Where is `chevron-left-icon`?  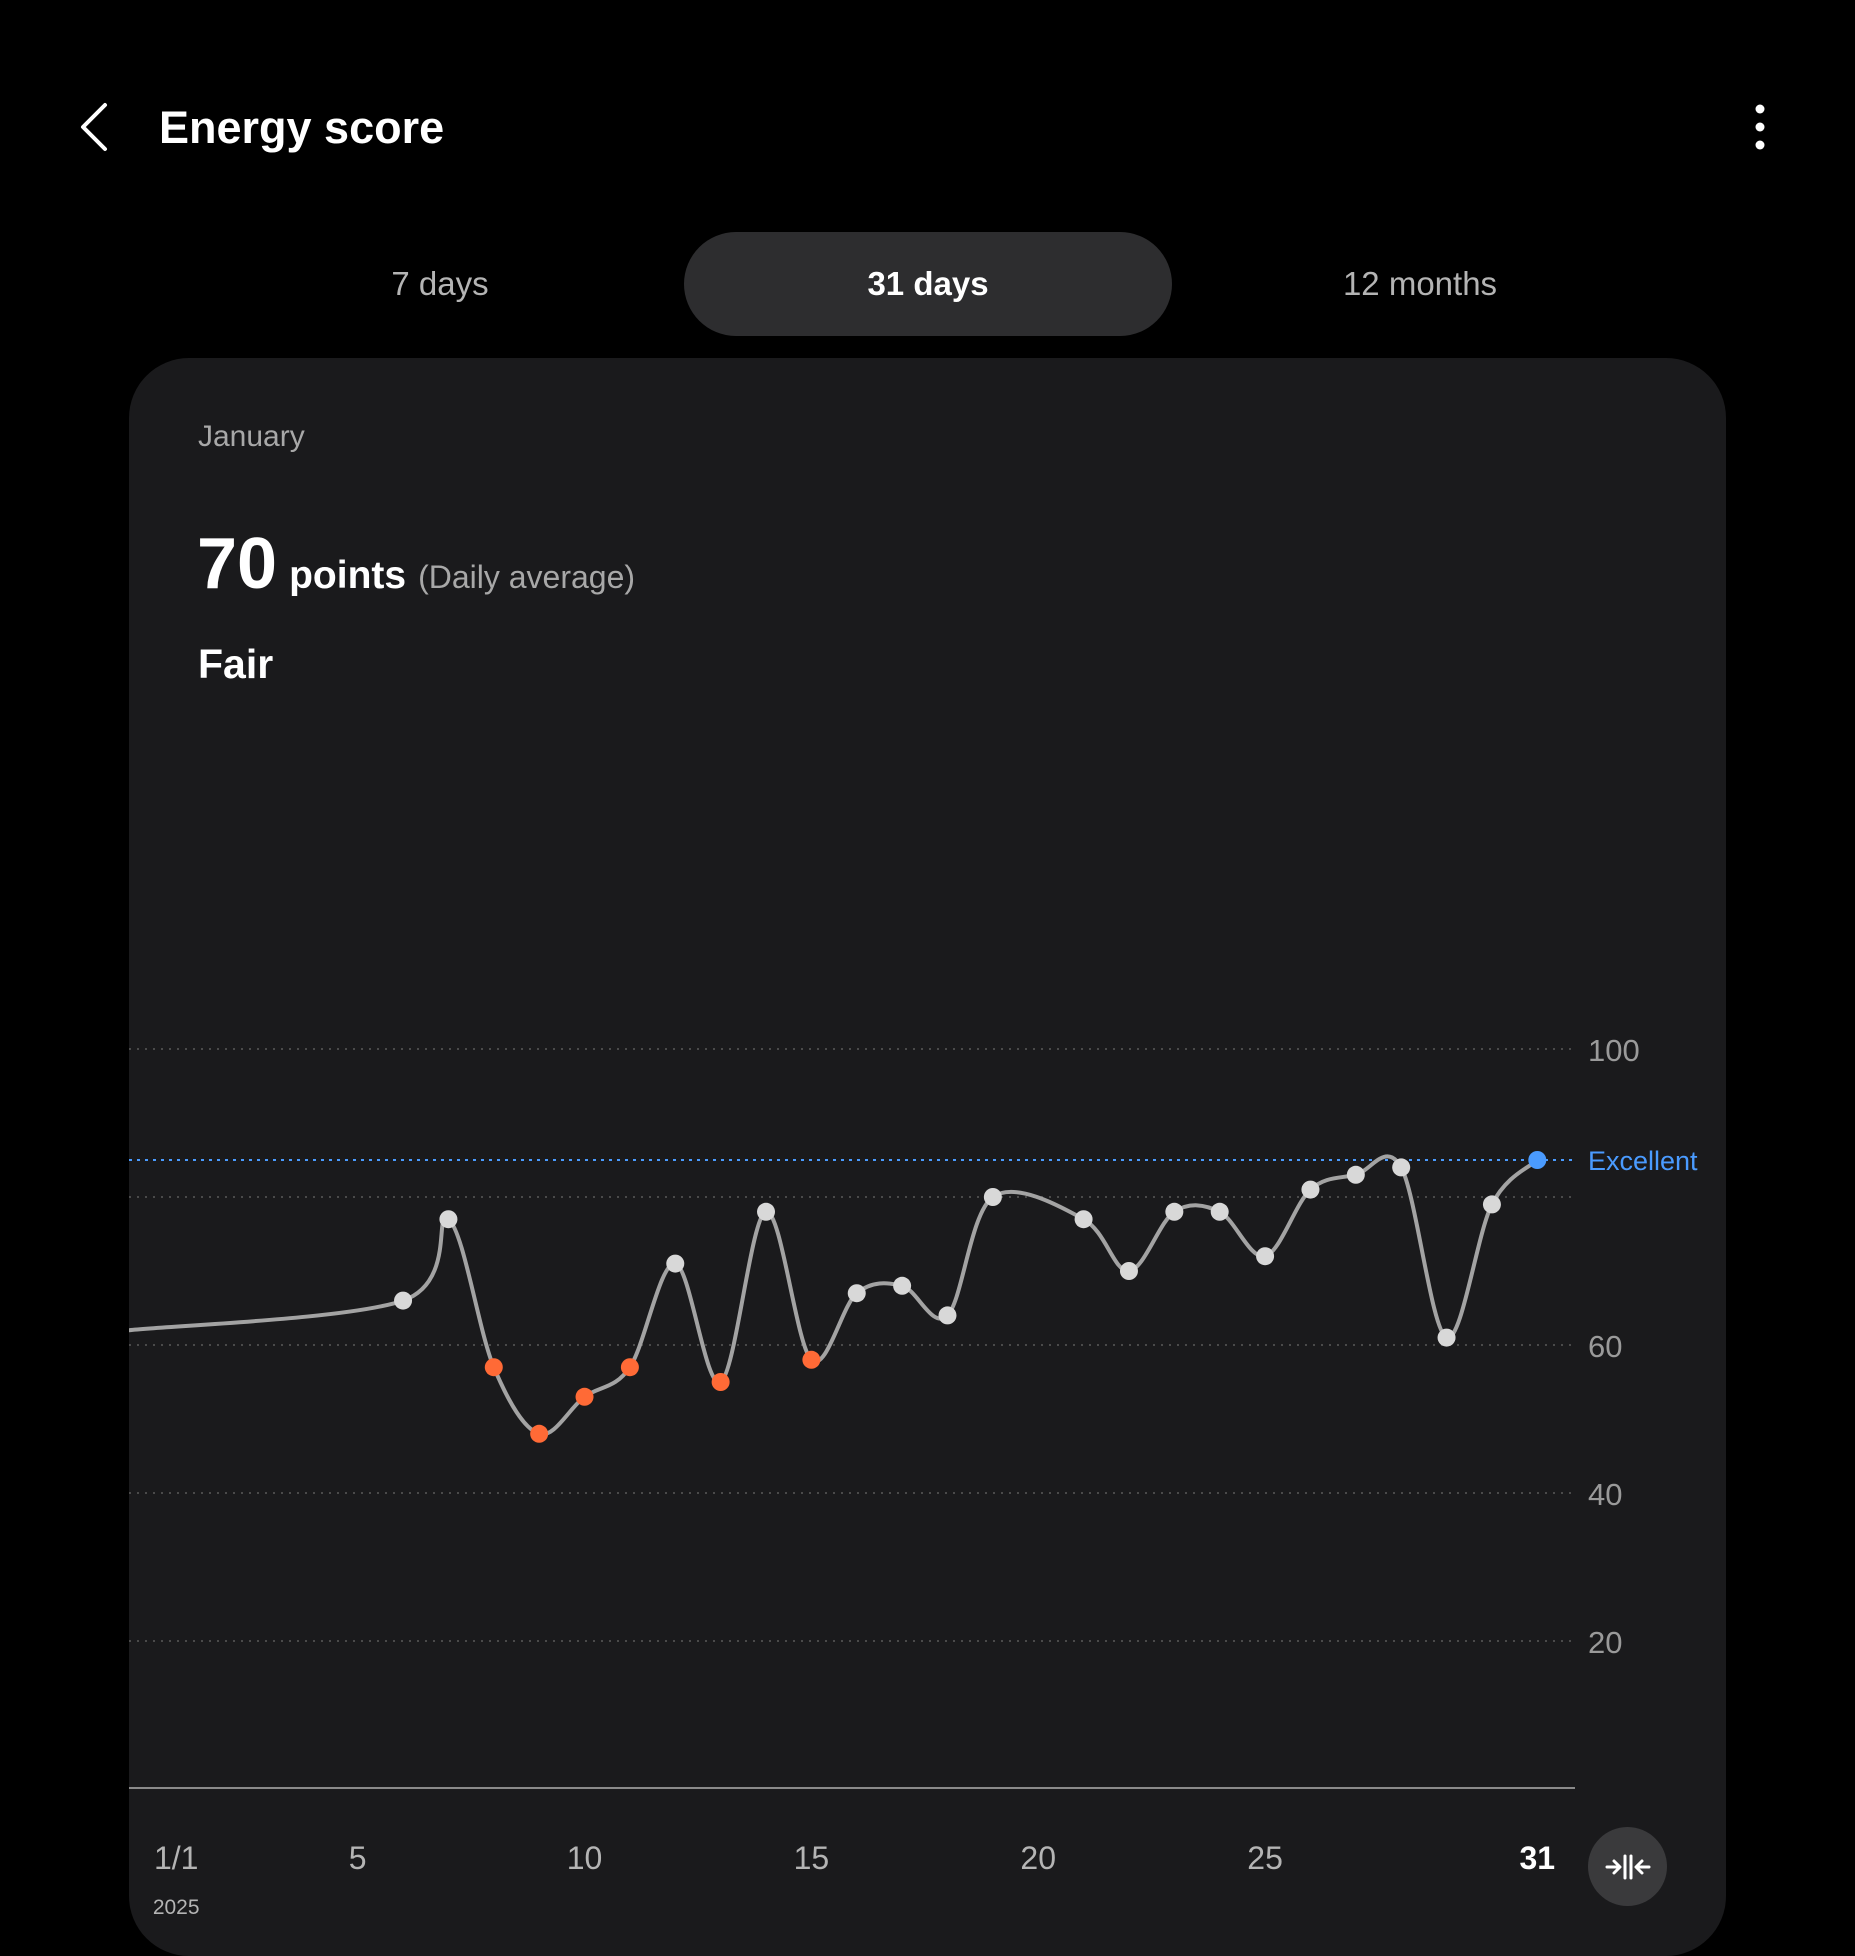
chevron-left-icon is located at coordinates (94, 127).